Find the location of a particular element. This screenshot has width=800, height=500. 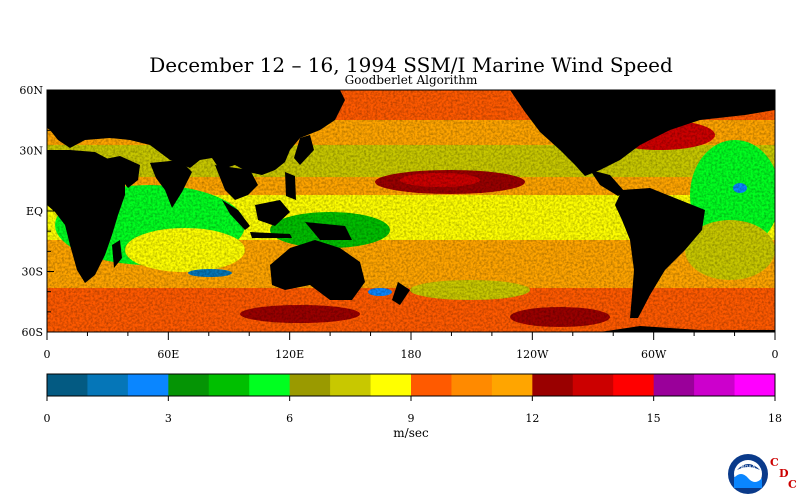

color-legend-label: 3 is located at coordinates (168, 418).